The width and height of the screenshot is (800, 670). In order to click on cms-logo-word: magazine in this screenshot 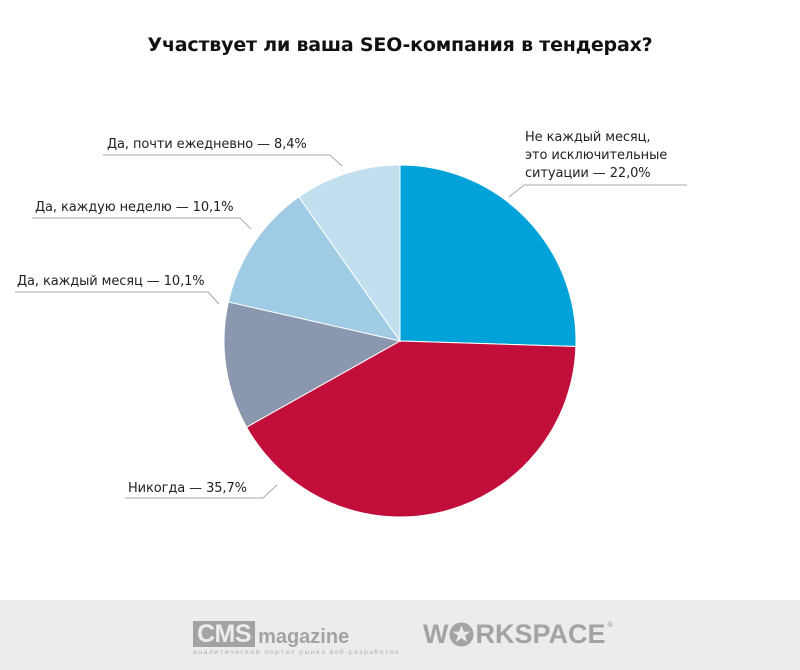, I will do `click(304, 637)`.